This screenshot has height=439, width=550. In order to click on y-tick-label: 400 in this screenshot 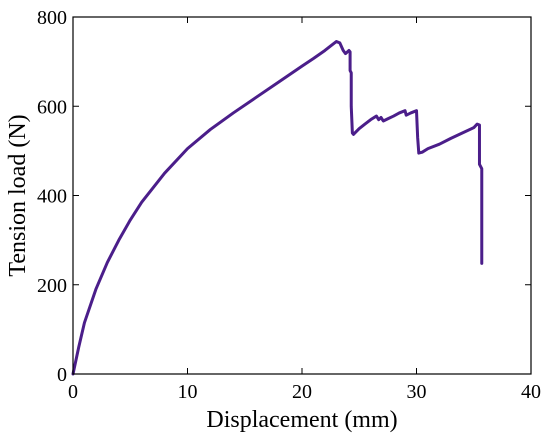, I will do `click(52, 197)`.